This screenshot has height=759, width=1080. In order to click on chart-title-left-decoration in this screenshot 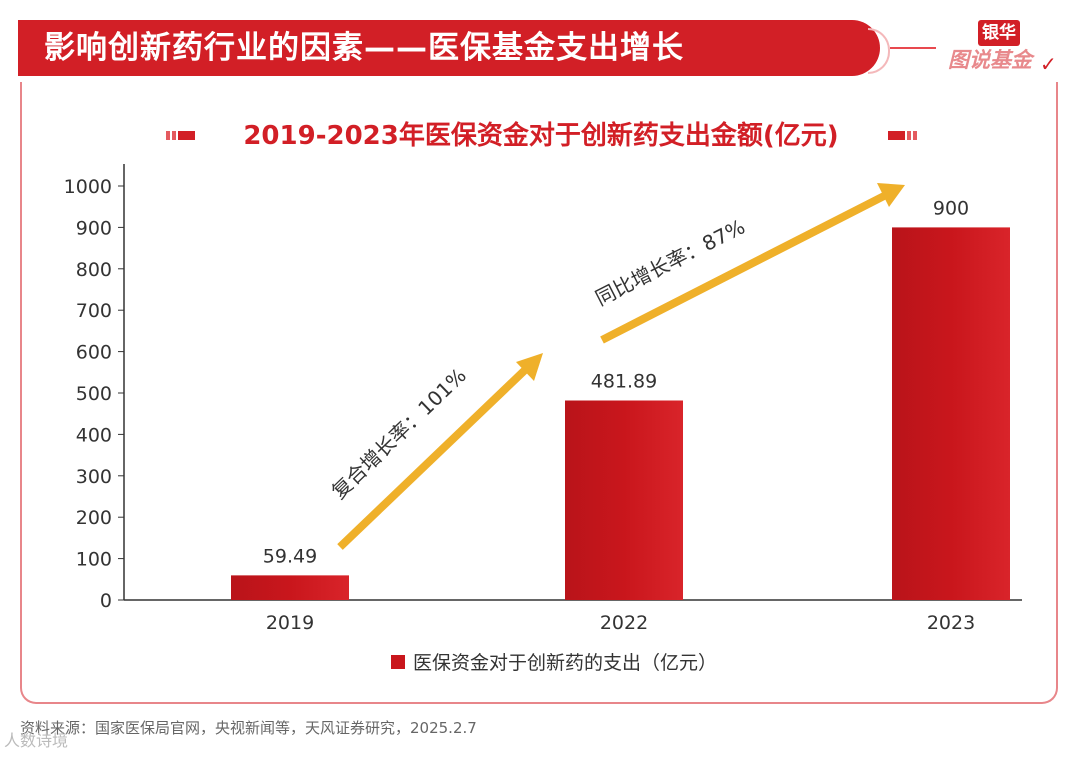, I will do `click(180, 135)`.